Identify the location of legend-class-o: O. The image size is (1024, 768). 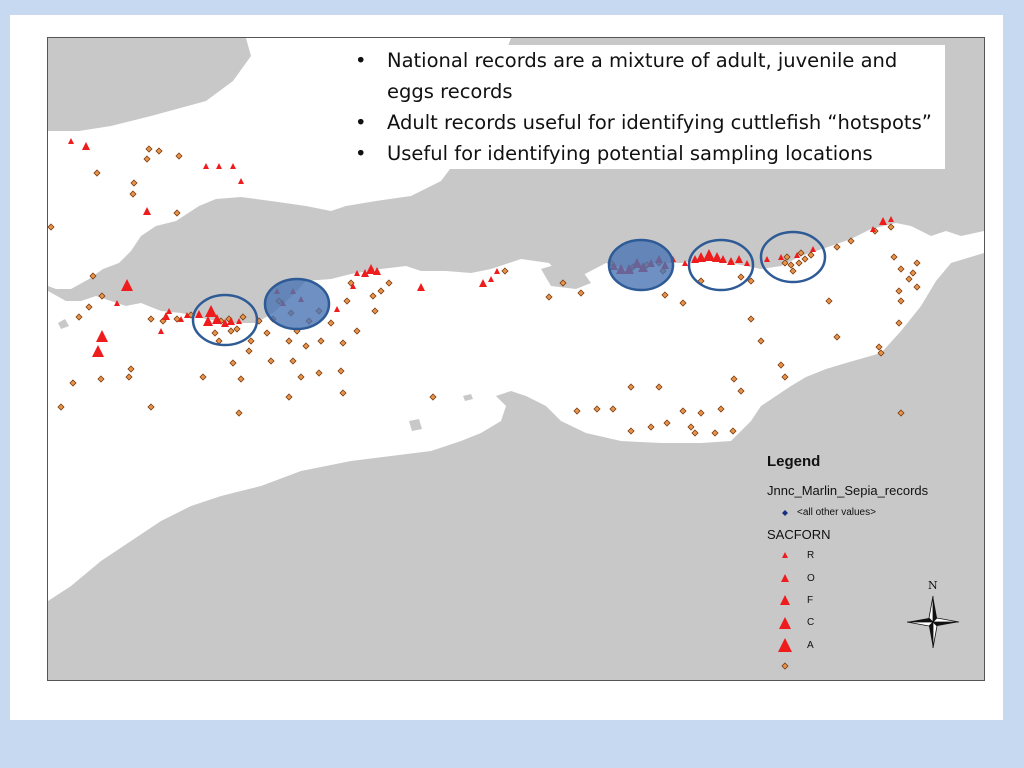
(811, 578).